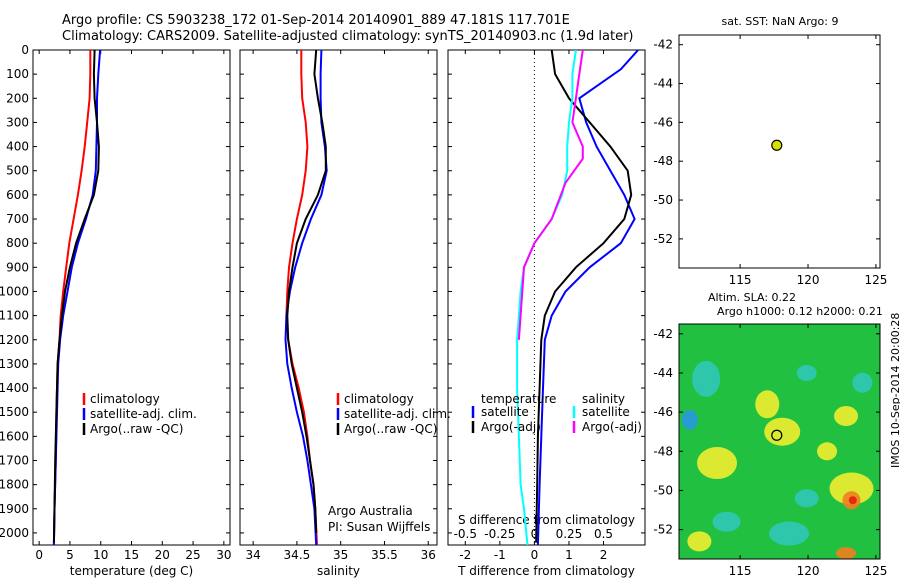 This screenshot has height=580, width=900. I want to click on x-tick-label: 10, so click(100, 555).